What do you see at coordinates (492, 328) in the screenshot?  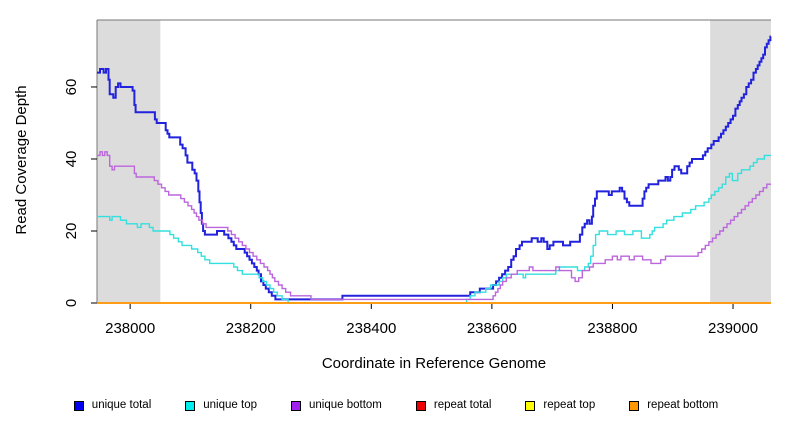 I see `x-tick-label: 238600` at bounding box center [492, 328].